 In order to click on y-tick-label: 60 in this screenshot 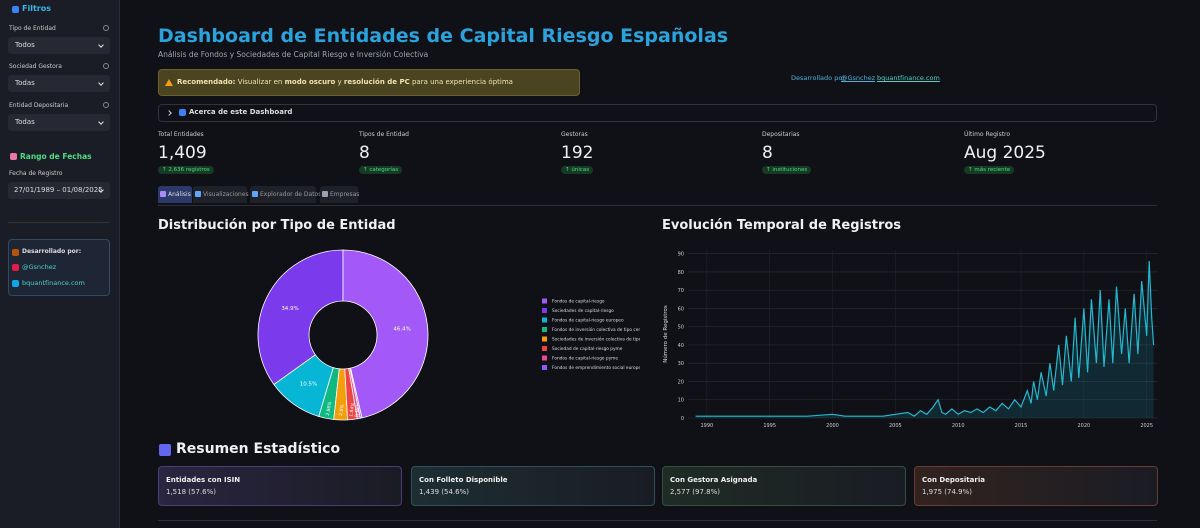, I will do `click(681, 309)`.